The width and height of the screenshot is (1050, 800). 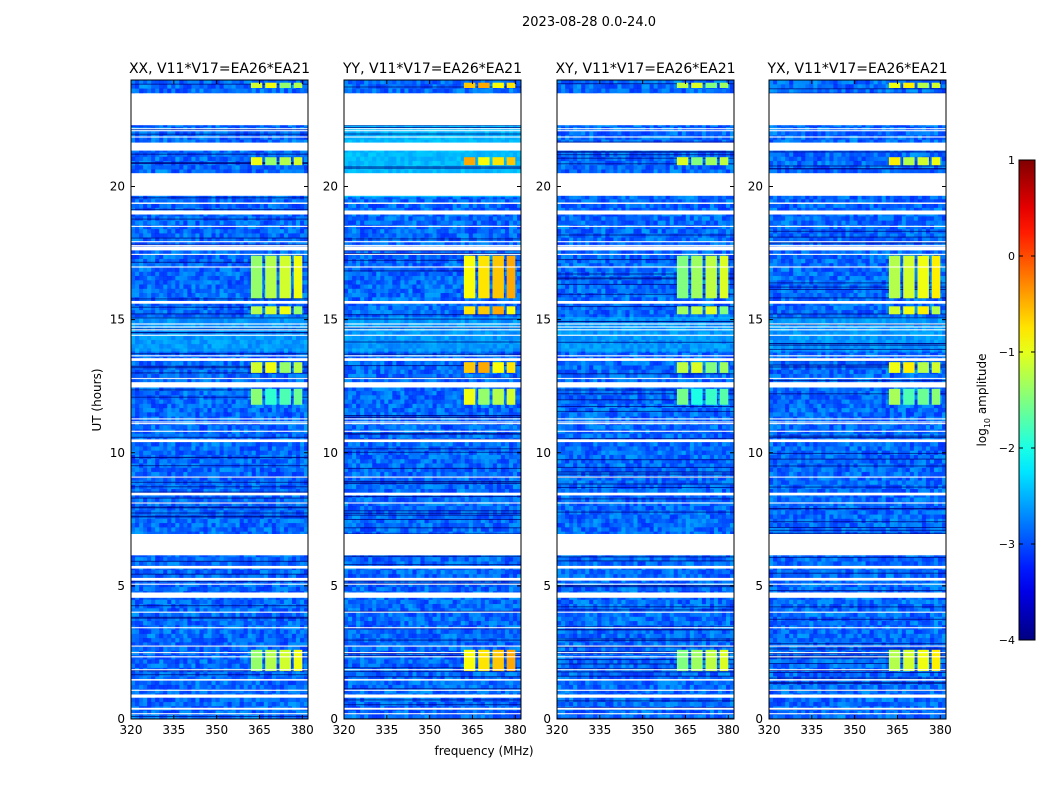 I want to click on axes-frame, so click(x=857, y=399).